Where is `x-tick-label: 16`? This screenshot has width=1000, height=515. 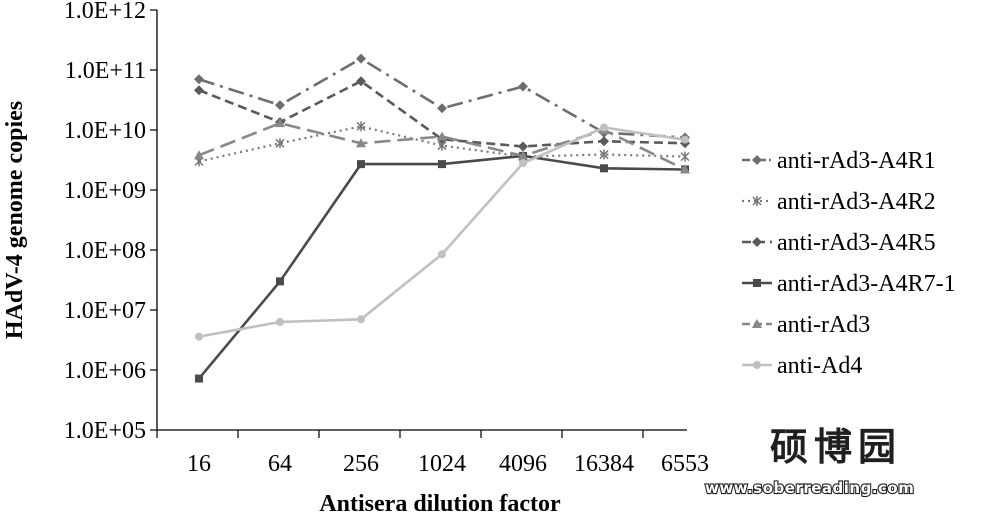
x-tick-label: 16 is located at coordinates (199, 464).